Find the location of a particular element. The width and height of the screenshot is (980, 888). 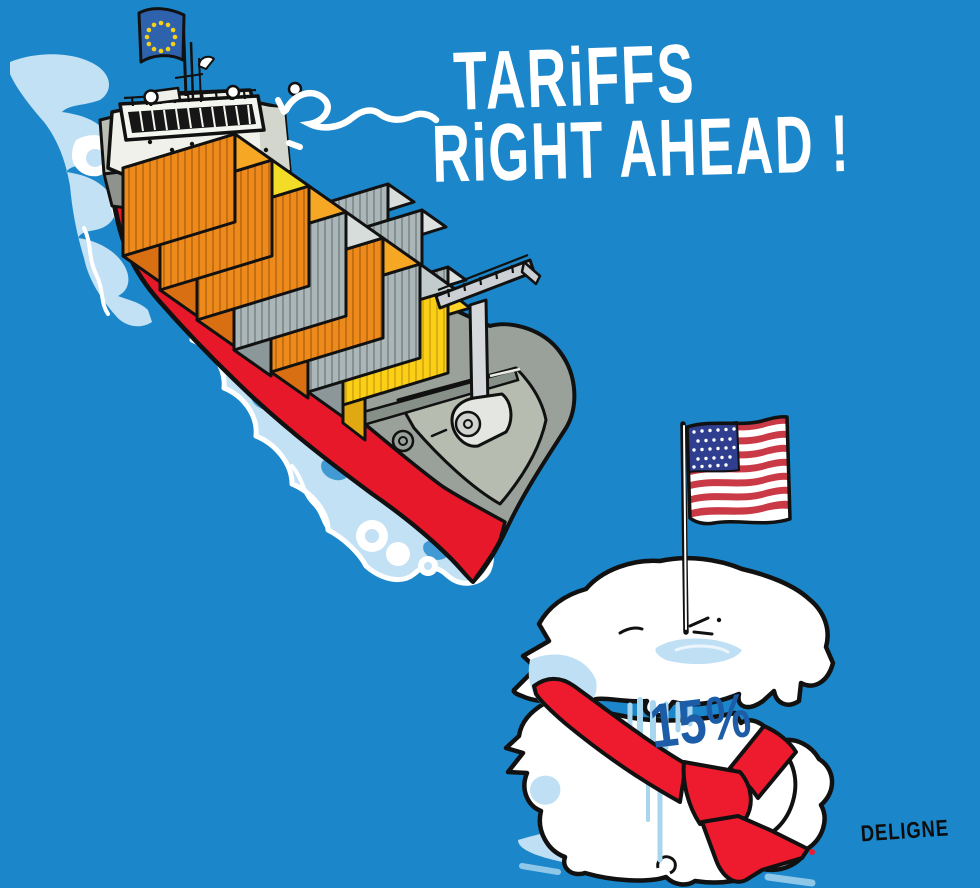

winch-drum-hub is located at coordinates (468, 424).